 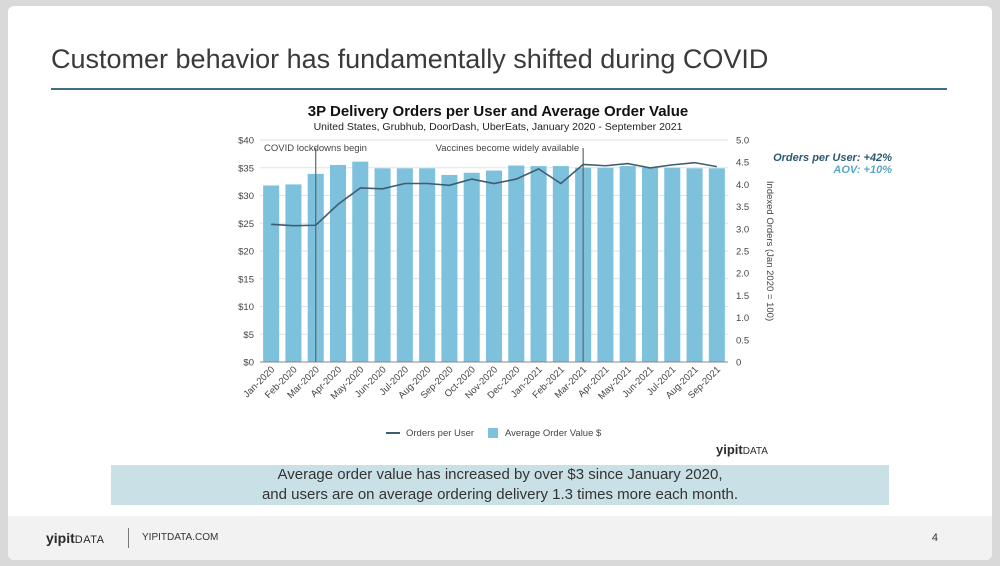 I want to click on y-right-tick-label: 2.5, so click(x=742, y=252).